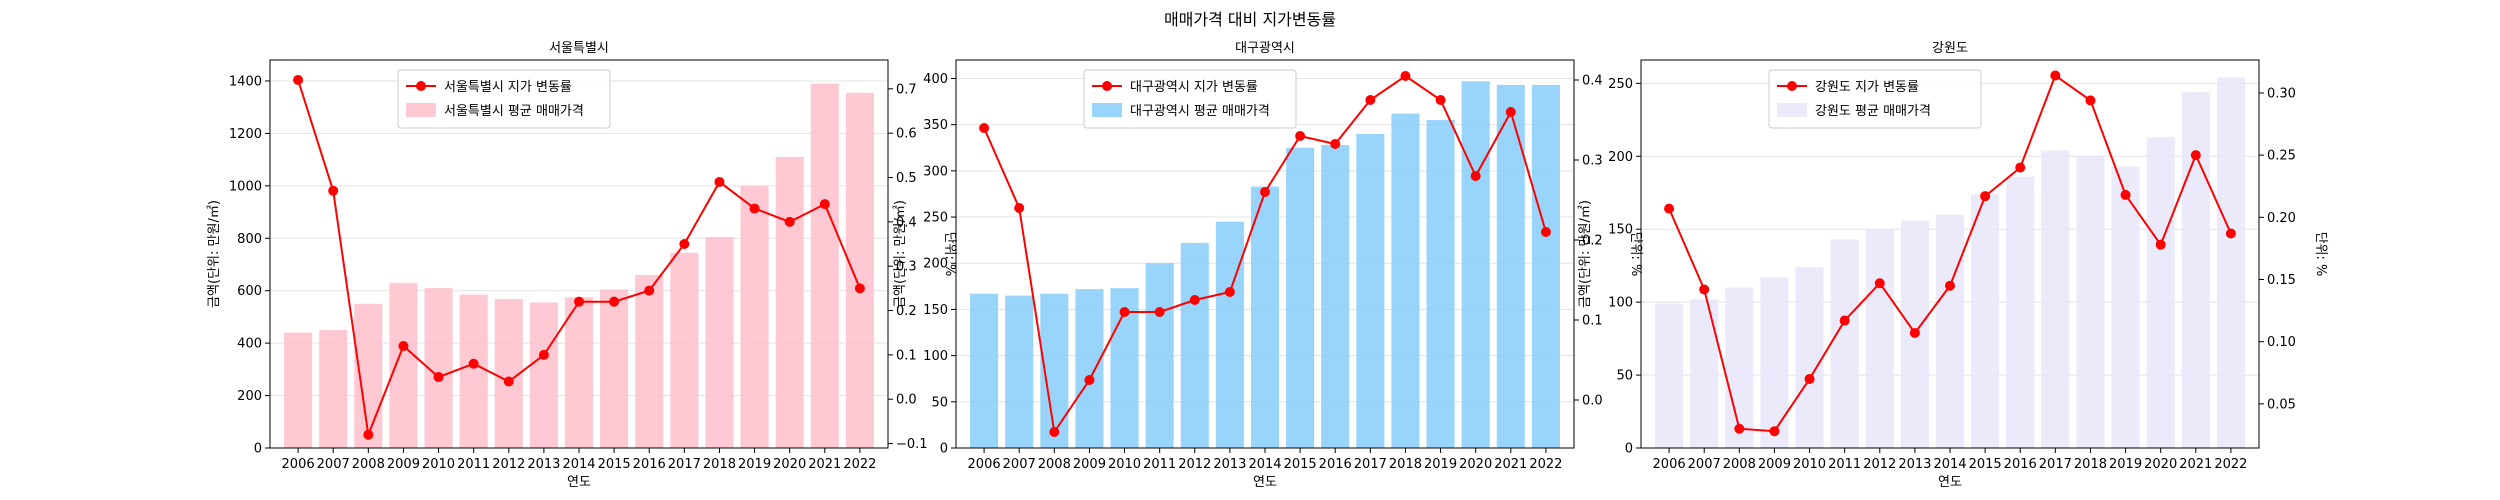 The width and height of the screenshot is (2500, 500). What do you see at coordinates (906, 134) in the screenshot?
I see `y2-tick-label: 0.6` at bounding box center [906, 134].